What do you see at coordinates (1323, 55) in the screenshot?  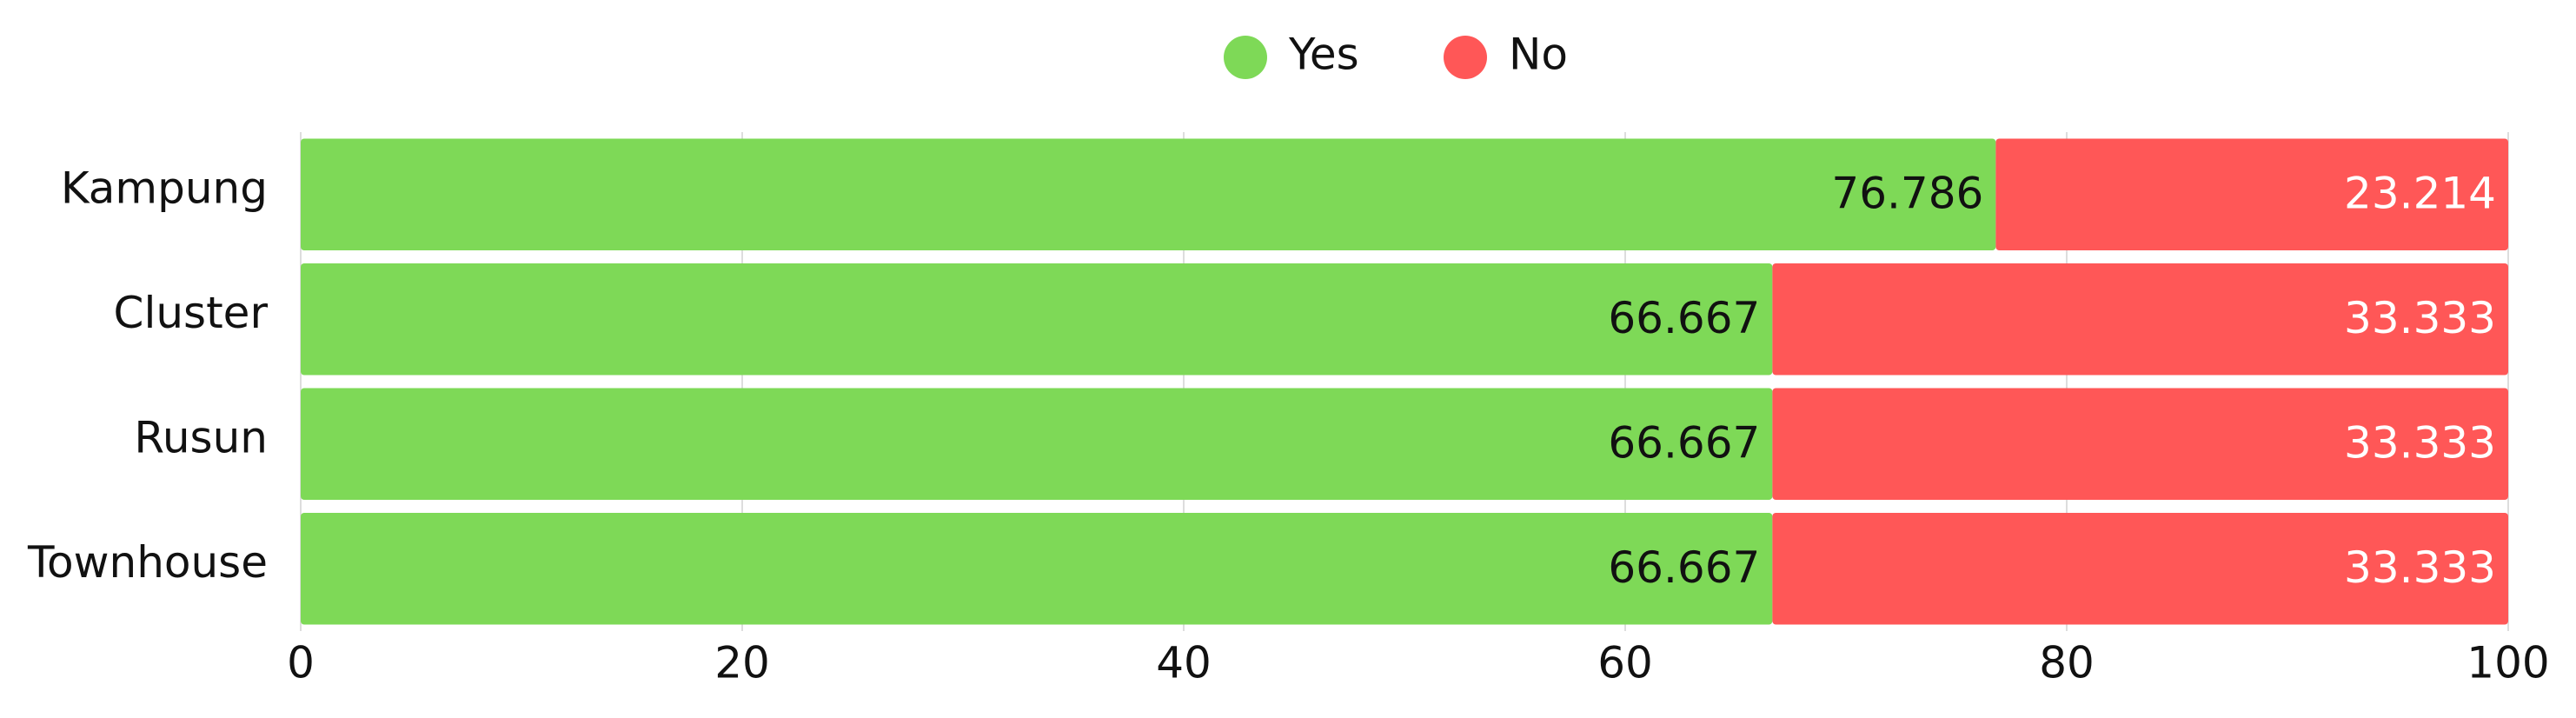 I see `legend-label: Yes` at bounding box center [1323, 55].